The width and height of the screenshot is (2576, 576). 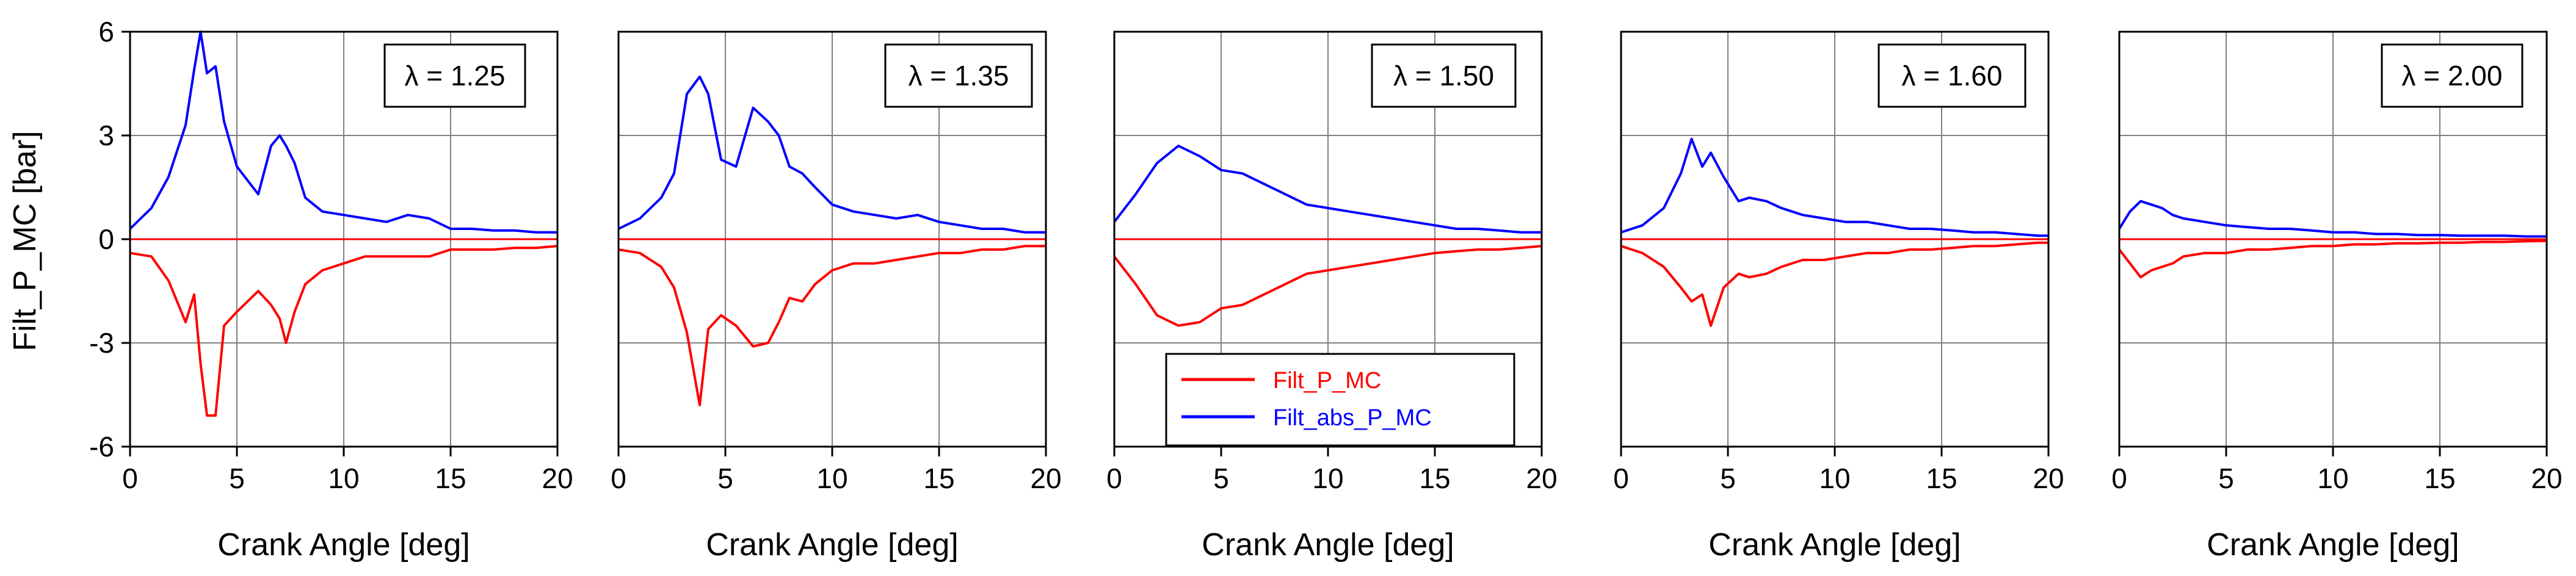 I want to click on lambda-label: λ = 1.25, so click(x=455, y=76).